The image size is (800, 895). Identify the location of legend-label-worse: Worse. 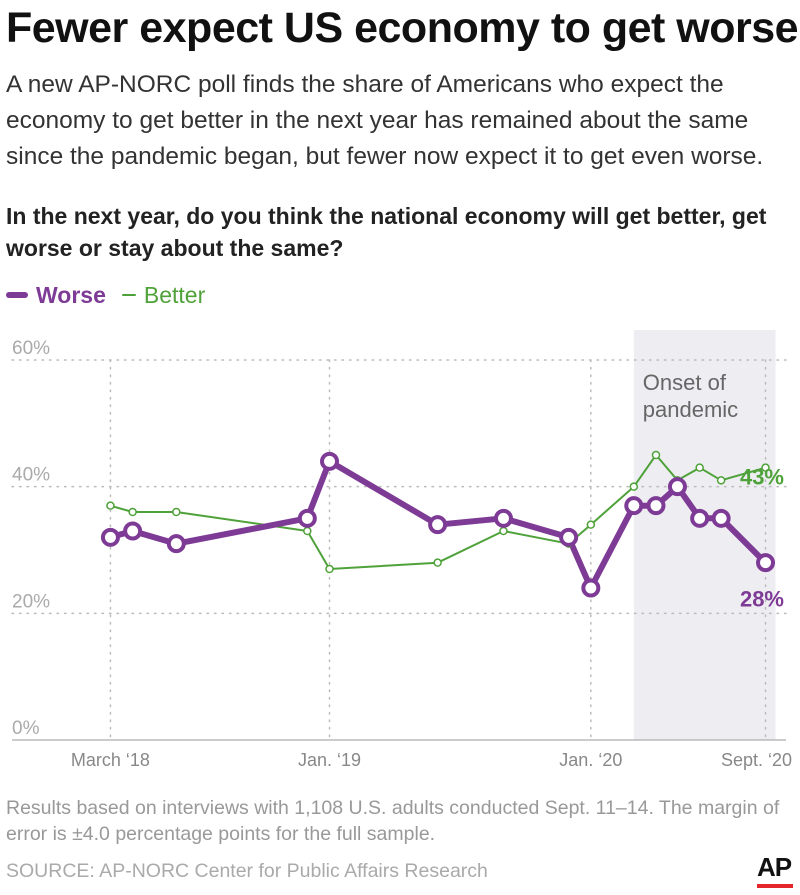
(71, 294).